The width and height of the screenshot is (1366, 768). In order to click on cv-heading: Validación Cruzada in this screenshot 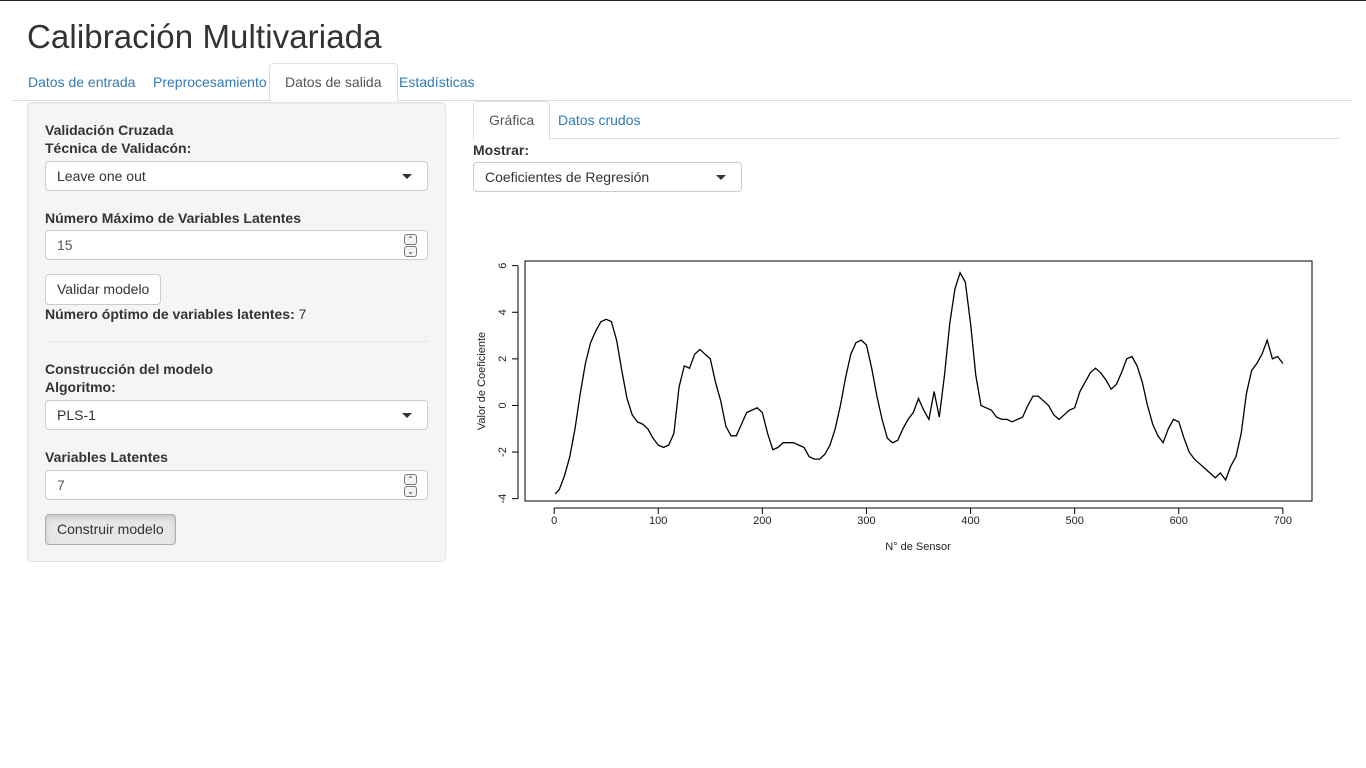, I will do `click(109, 130)`.